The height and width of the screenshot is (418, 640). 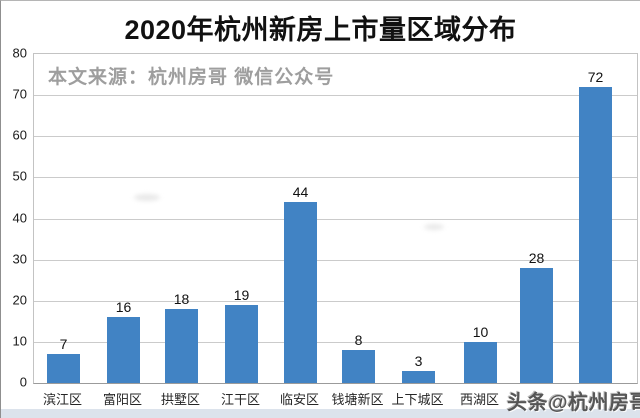 What do you see at coordinates (417, 399) in the screenshot?
I see `x-axis-tick-label: 上下城区` at bounding box center [417, 399].